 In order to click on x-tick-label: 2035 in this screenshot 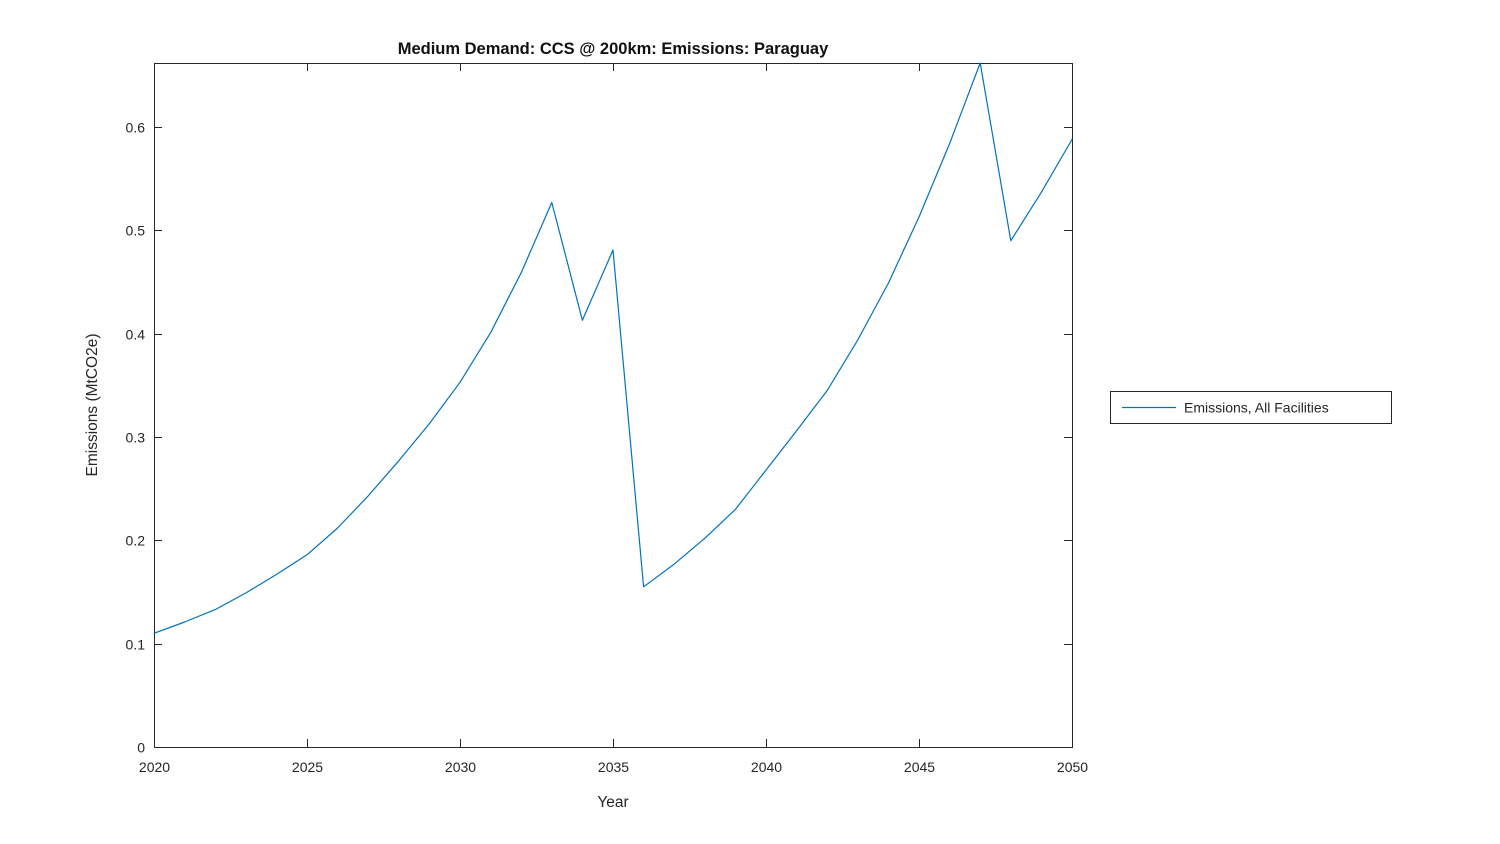, I will do `click(613, 767)`.